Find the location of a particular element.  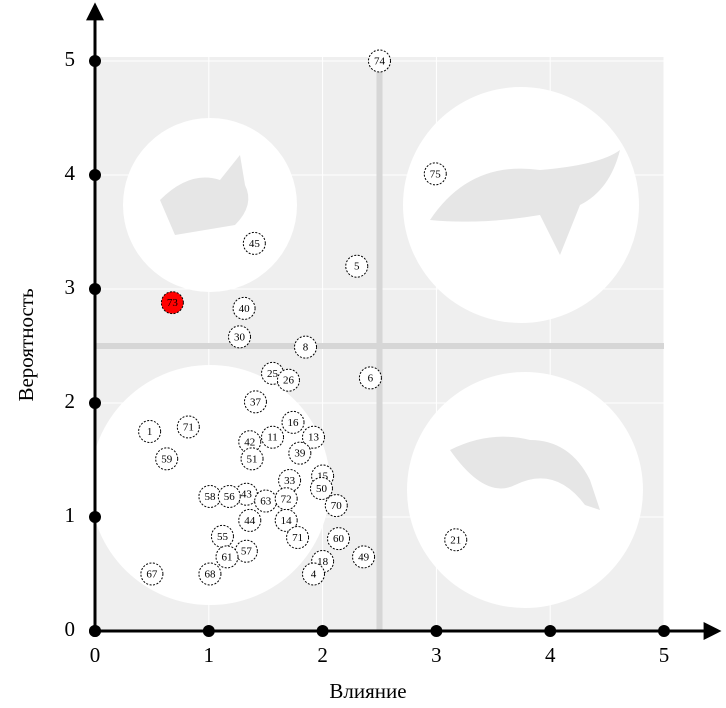

quadrant-decor is located at coordinates (525, 490).